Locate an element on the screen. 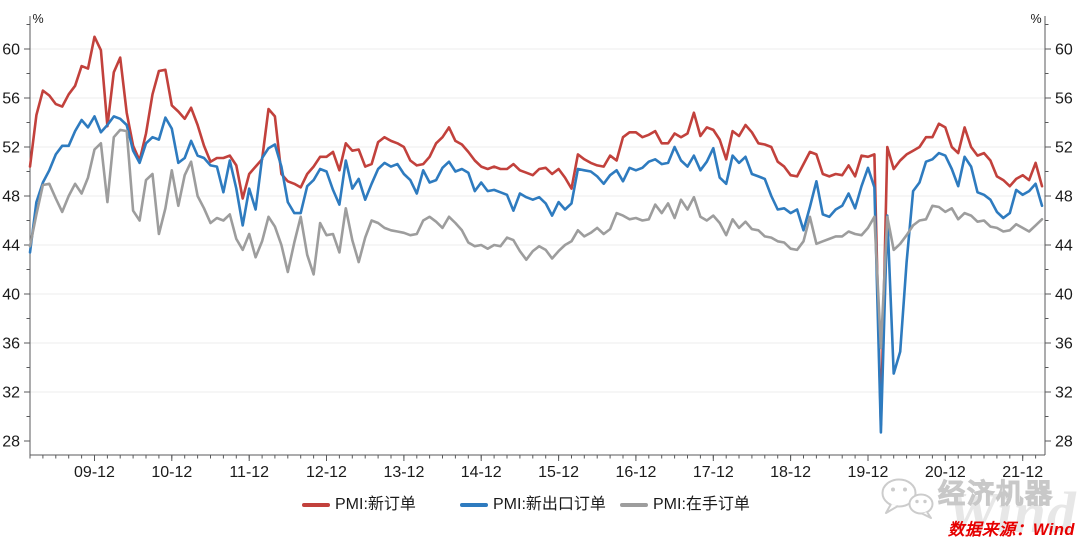 This screenshot has width=1080, height=546. svg-text: 17-12 is located at coordinates (713, 472).